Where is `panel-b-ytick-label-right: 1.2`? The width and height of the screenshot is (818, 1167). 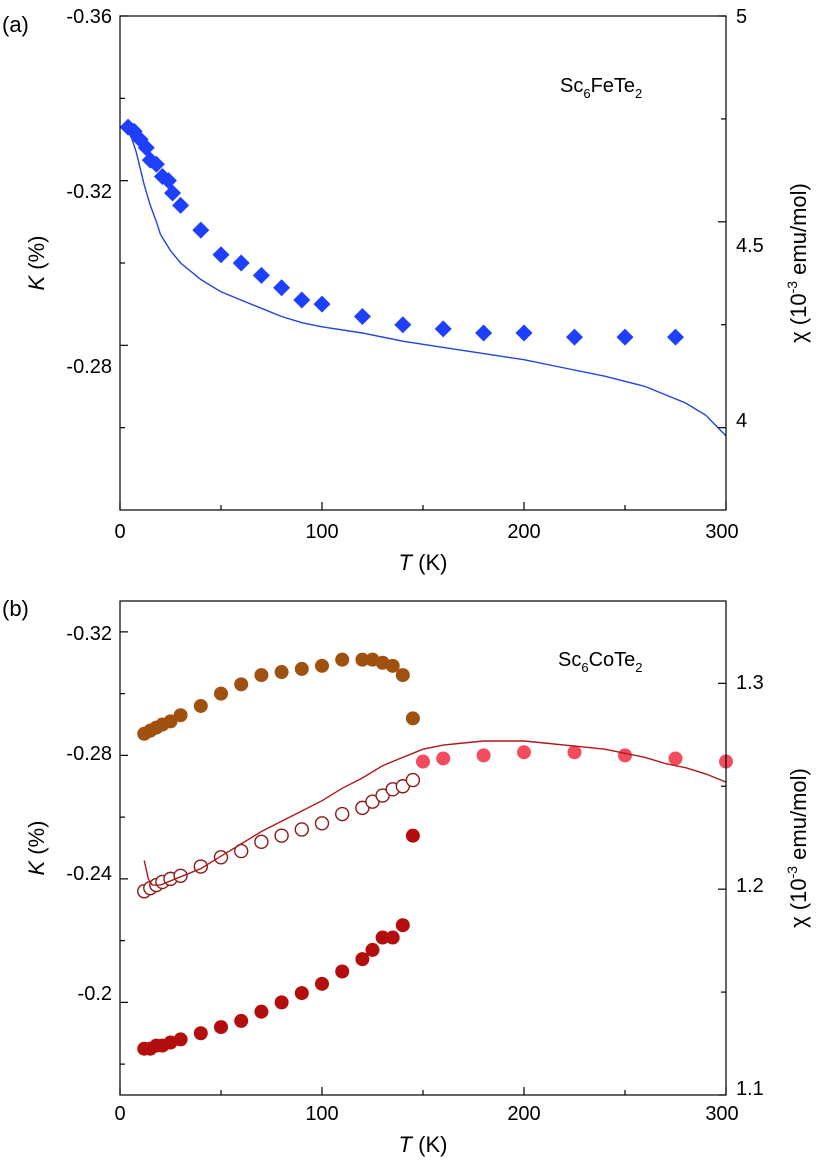 panel-b-ytick-label-right: 1.2 is located at coordinates (750, 886).